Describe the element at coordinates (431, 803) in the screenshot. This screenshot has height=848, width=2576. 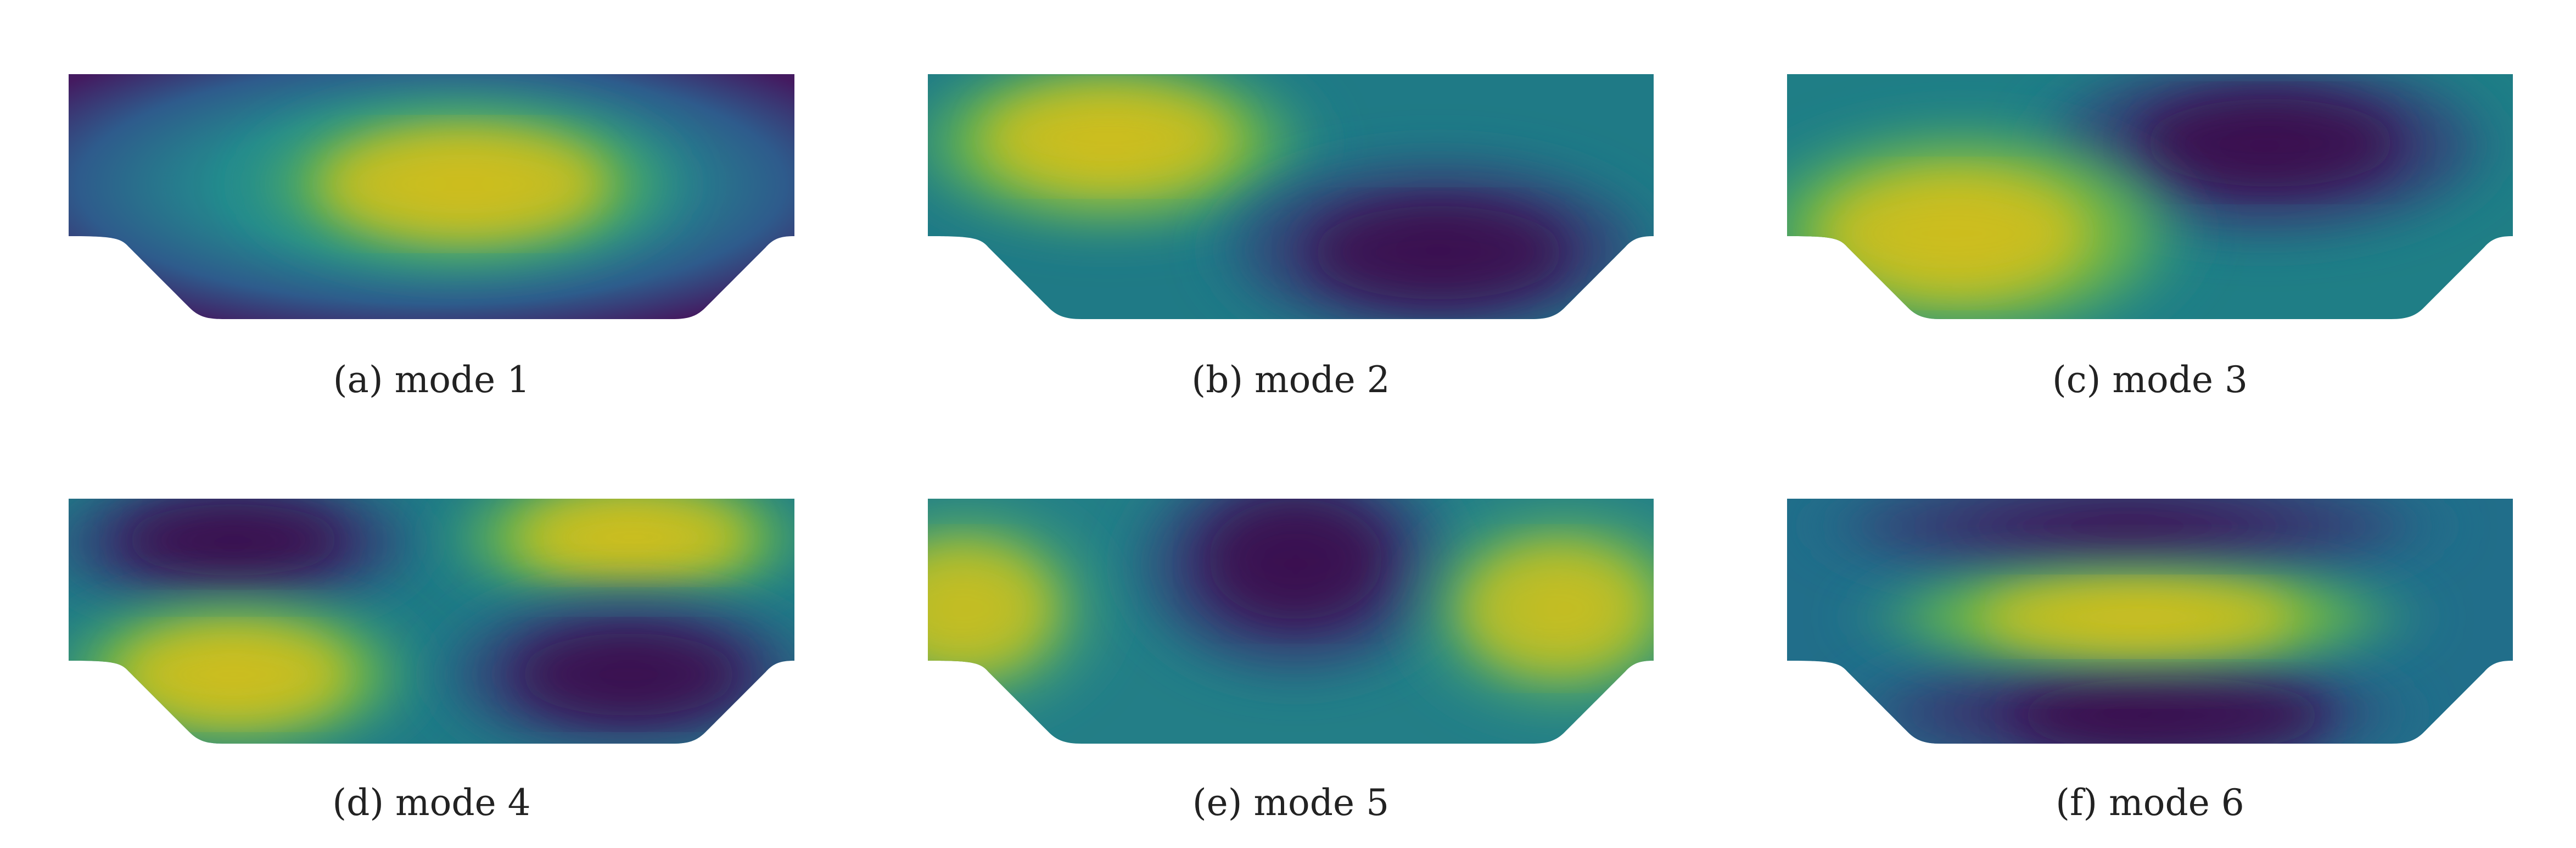
I see `caption-d: (d) mode 4` at that location.